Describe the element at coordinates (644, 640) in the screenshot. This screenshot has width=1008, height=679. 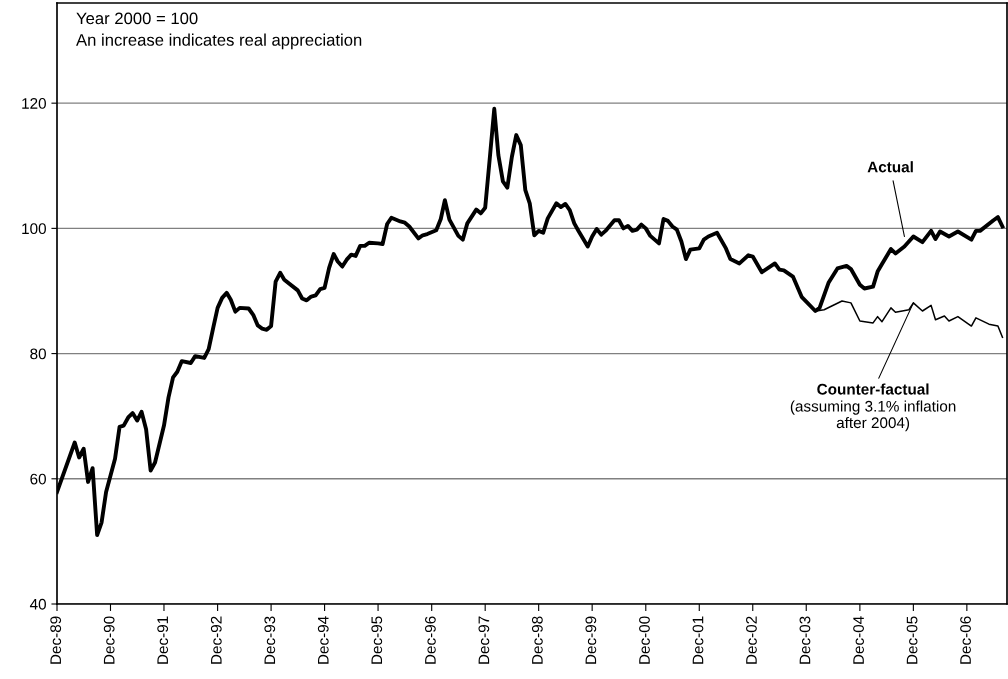
I see `x-tick-label: Dec-00` at that location.